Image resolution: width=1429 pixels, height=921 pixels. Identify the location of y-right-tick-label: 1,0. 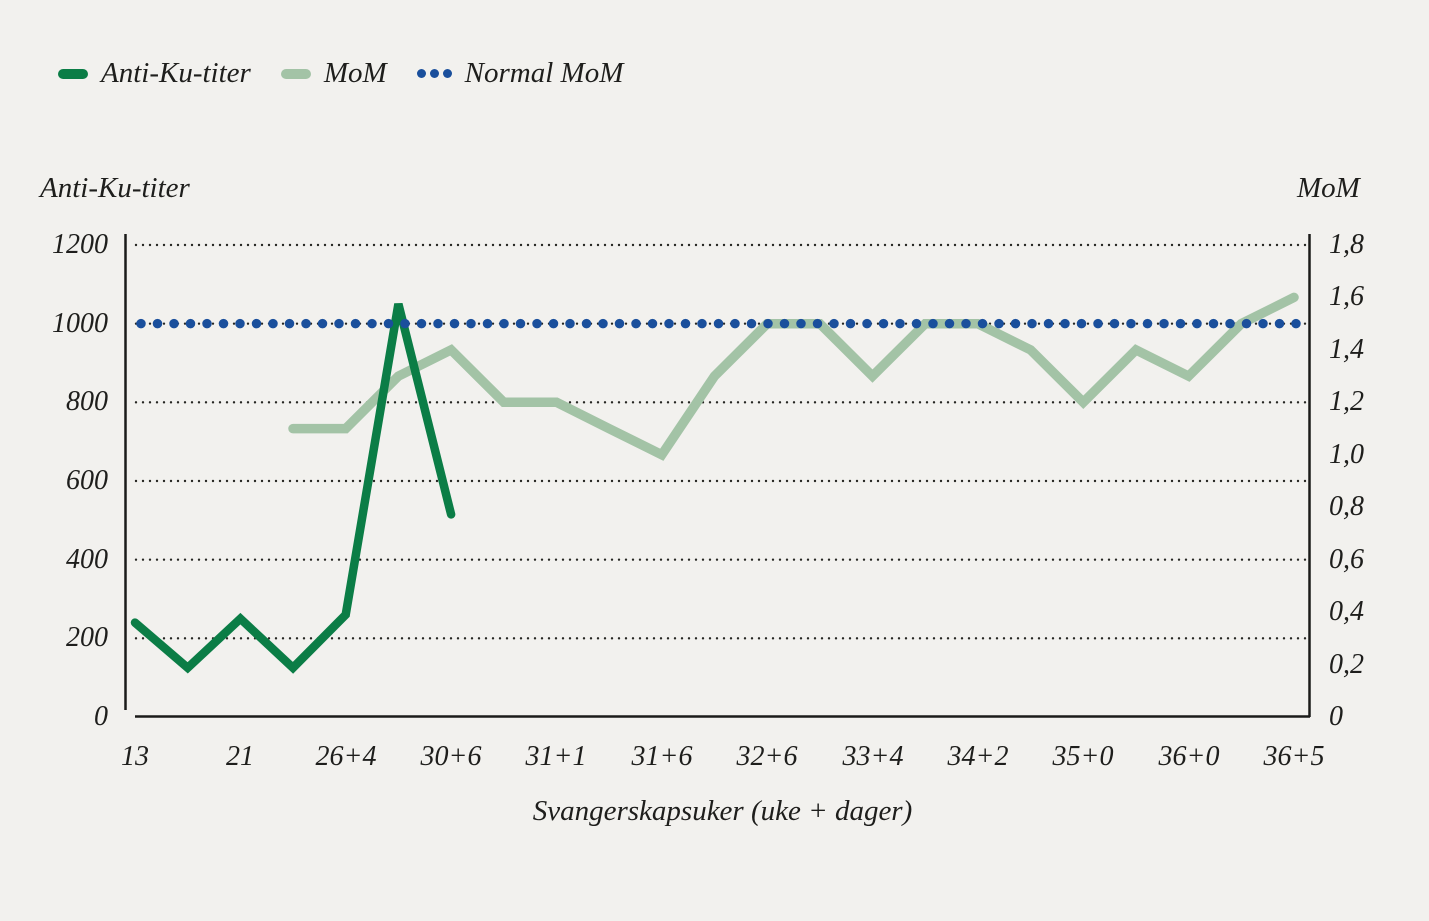
(1346, 454).